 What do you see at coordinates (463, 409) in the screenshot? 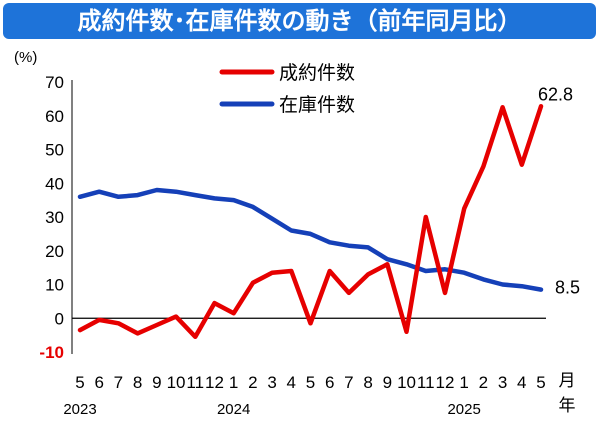
I see `year-label: 2025` at bounding box center [463, 409].